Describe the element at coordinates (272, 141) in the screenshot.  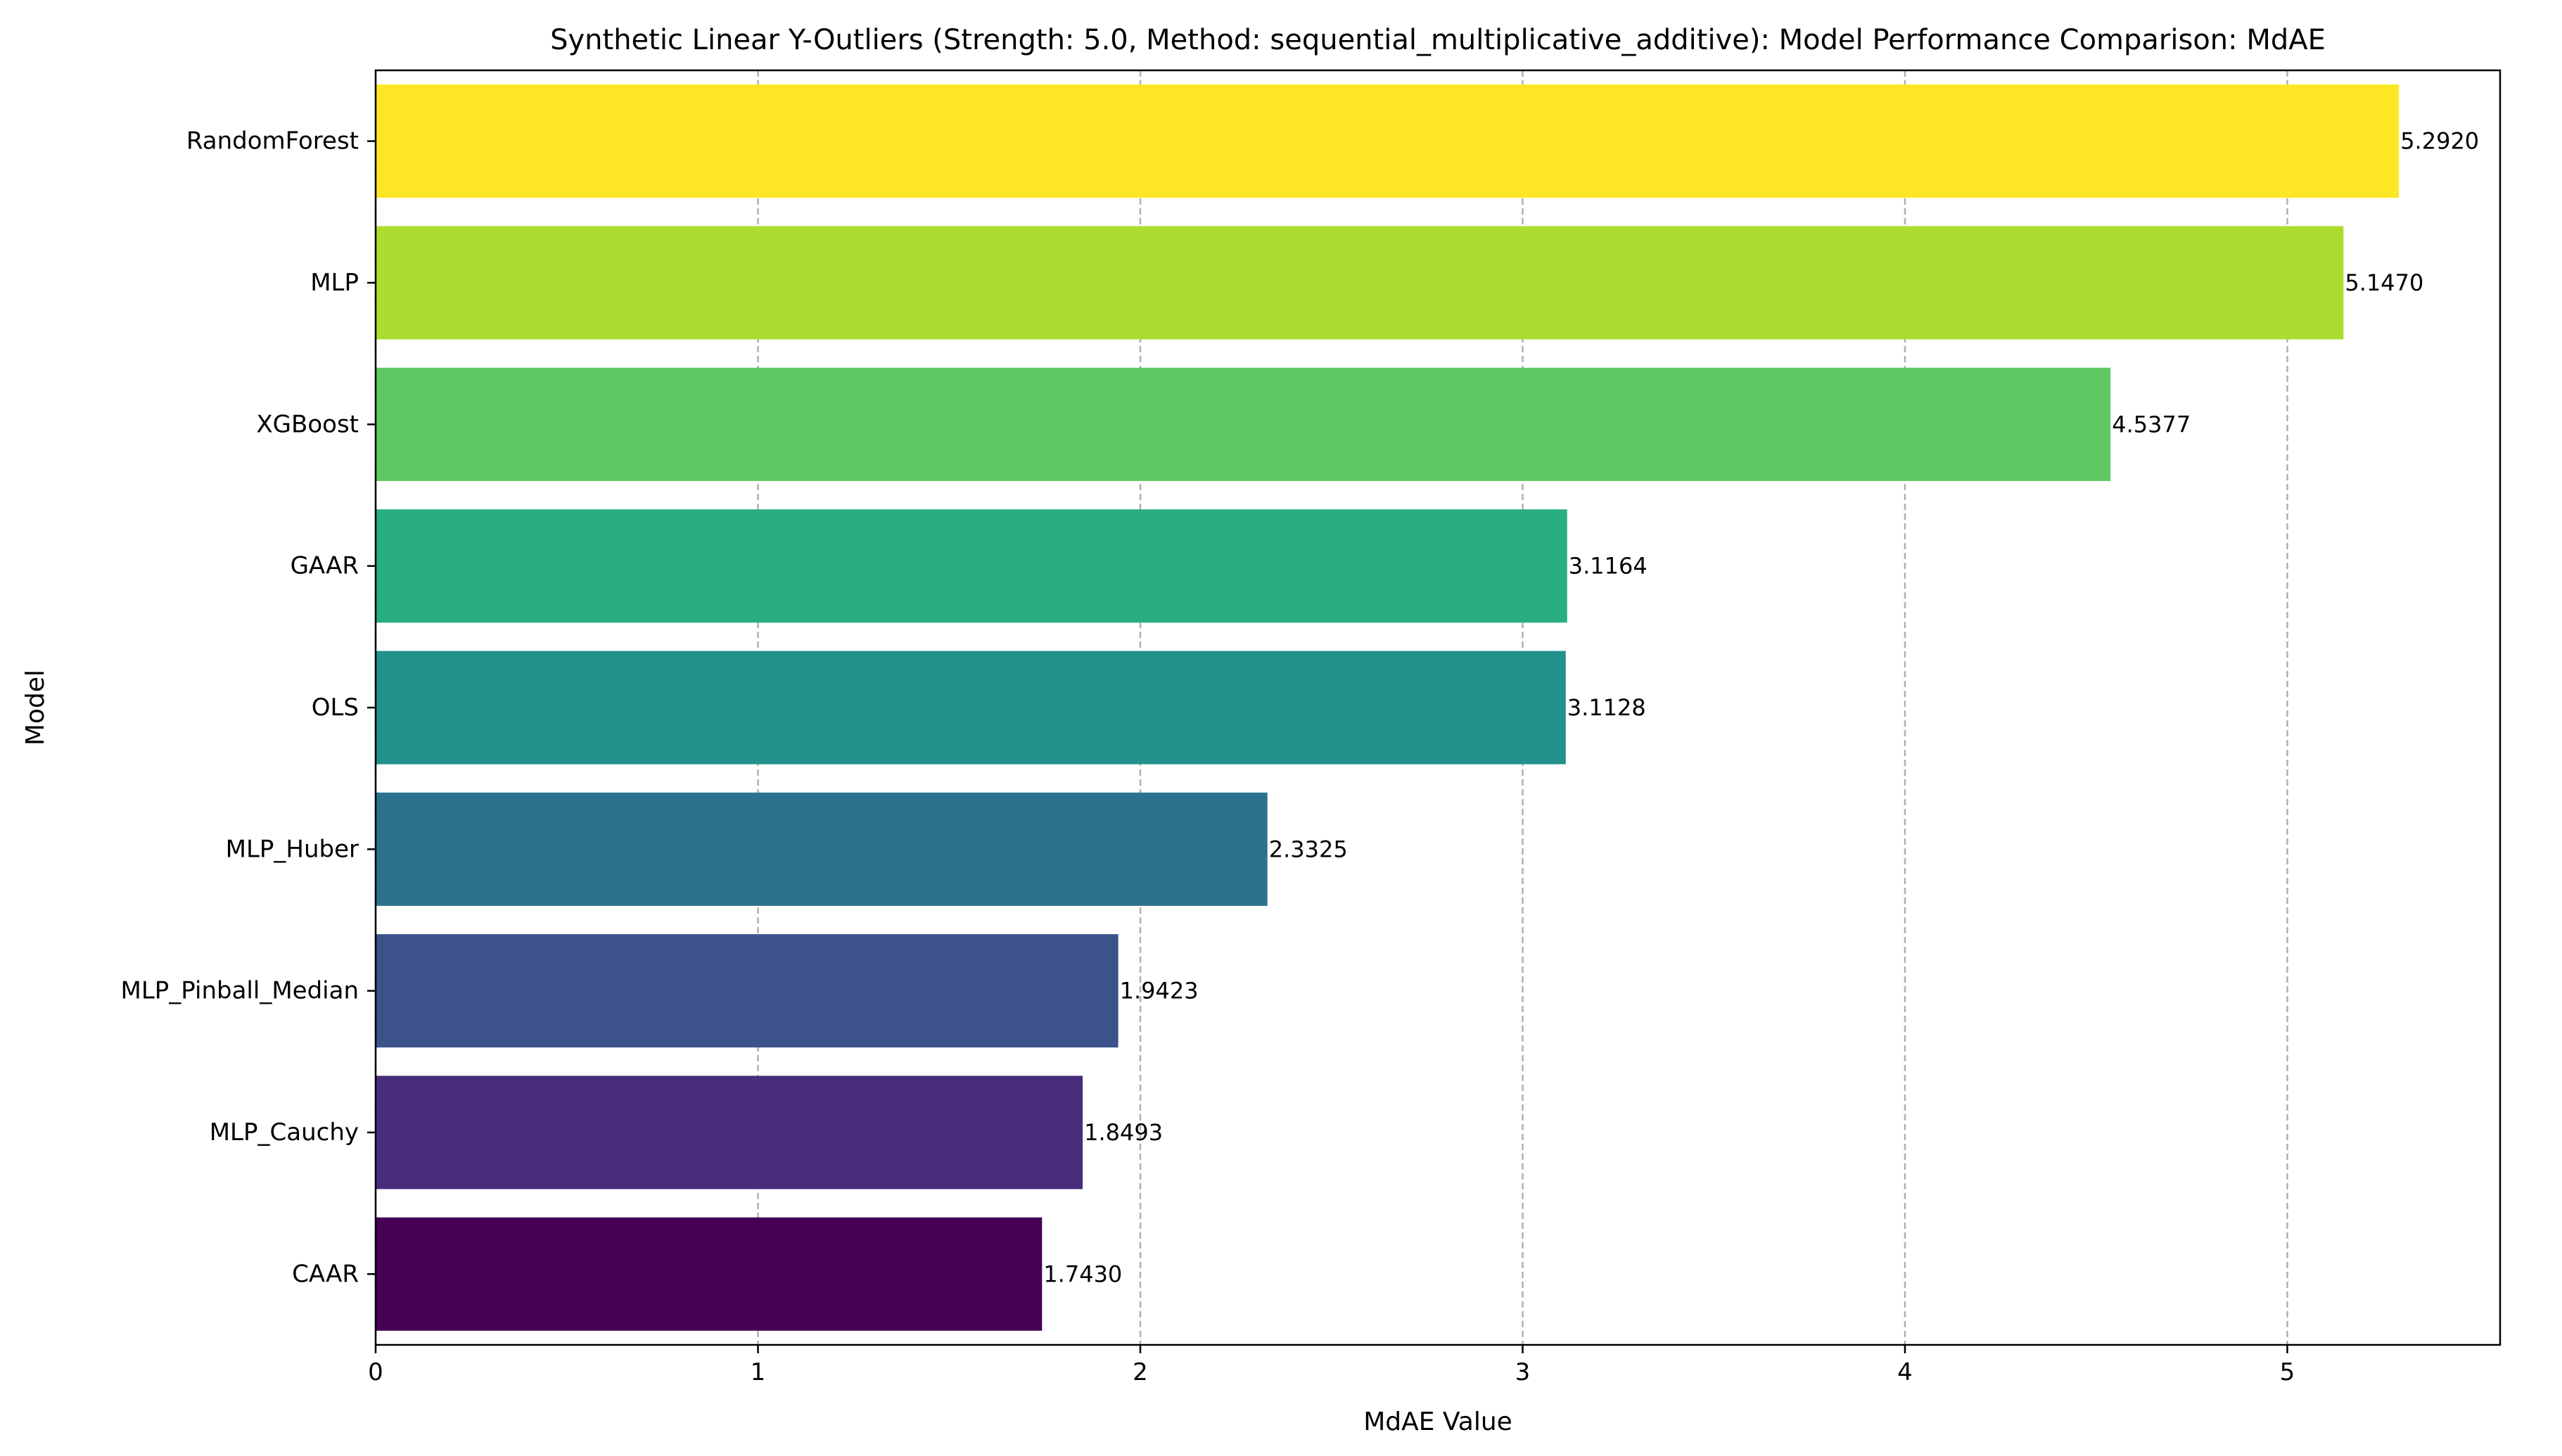
I see `y-tick-label: RandomForest` at that location.